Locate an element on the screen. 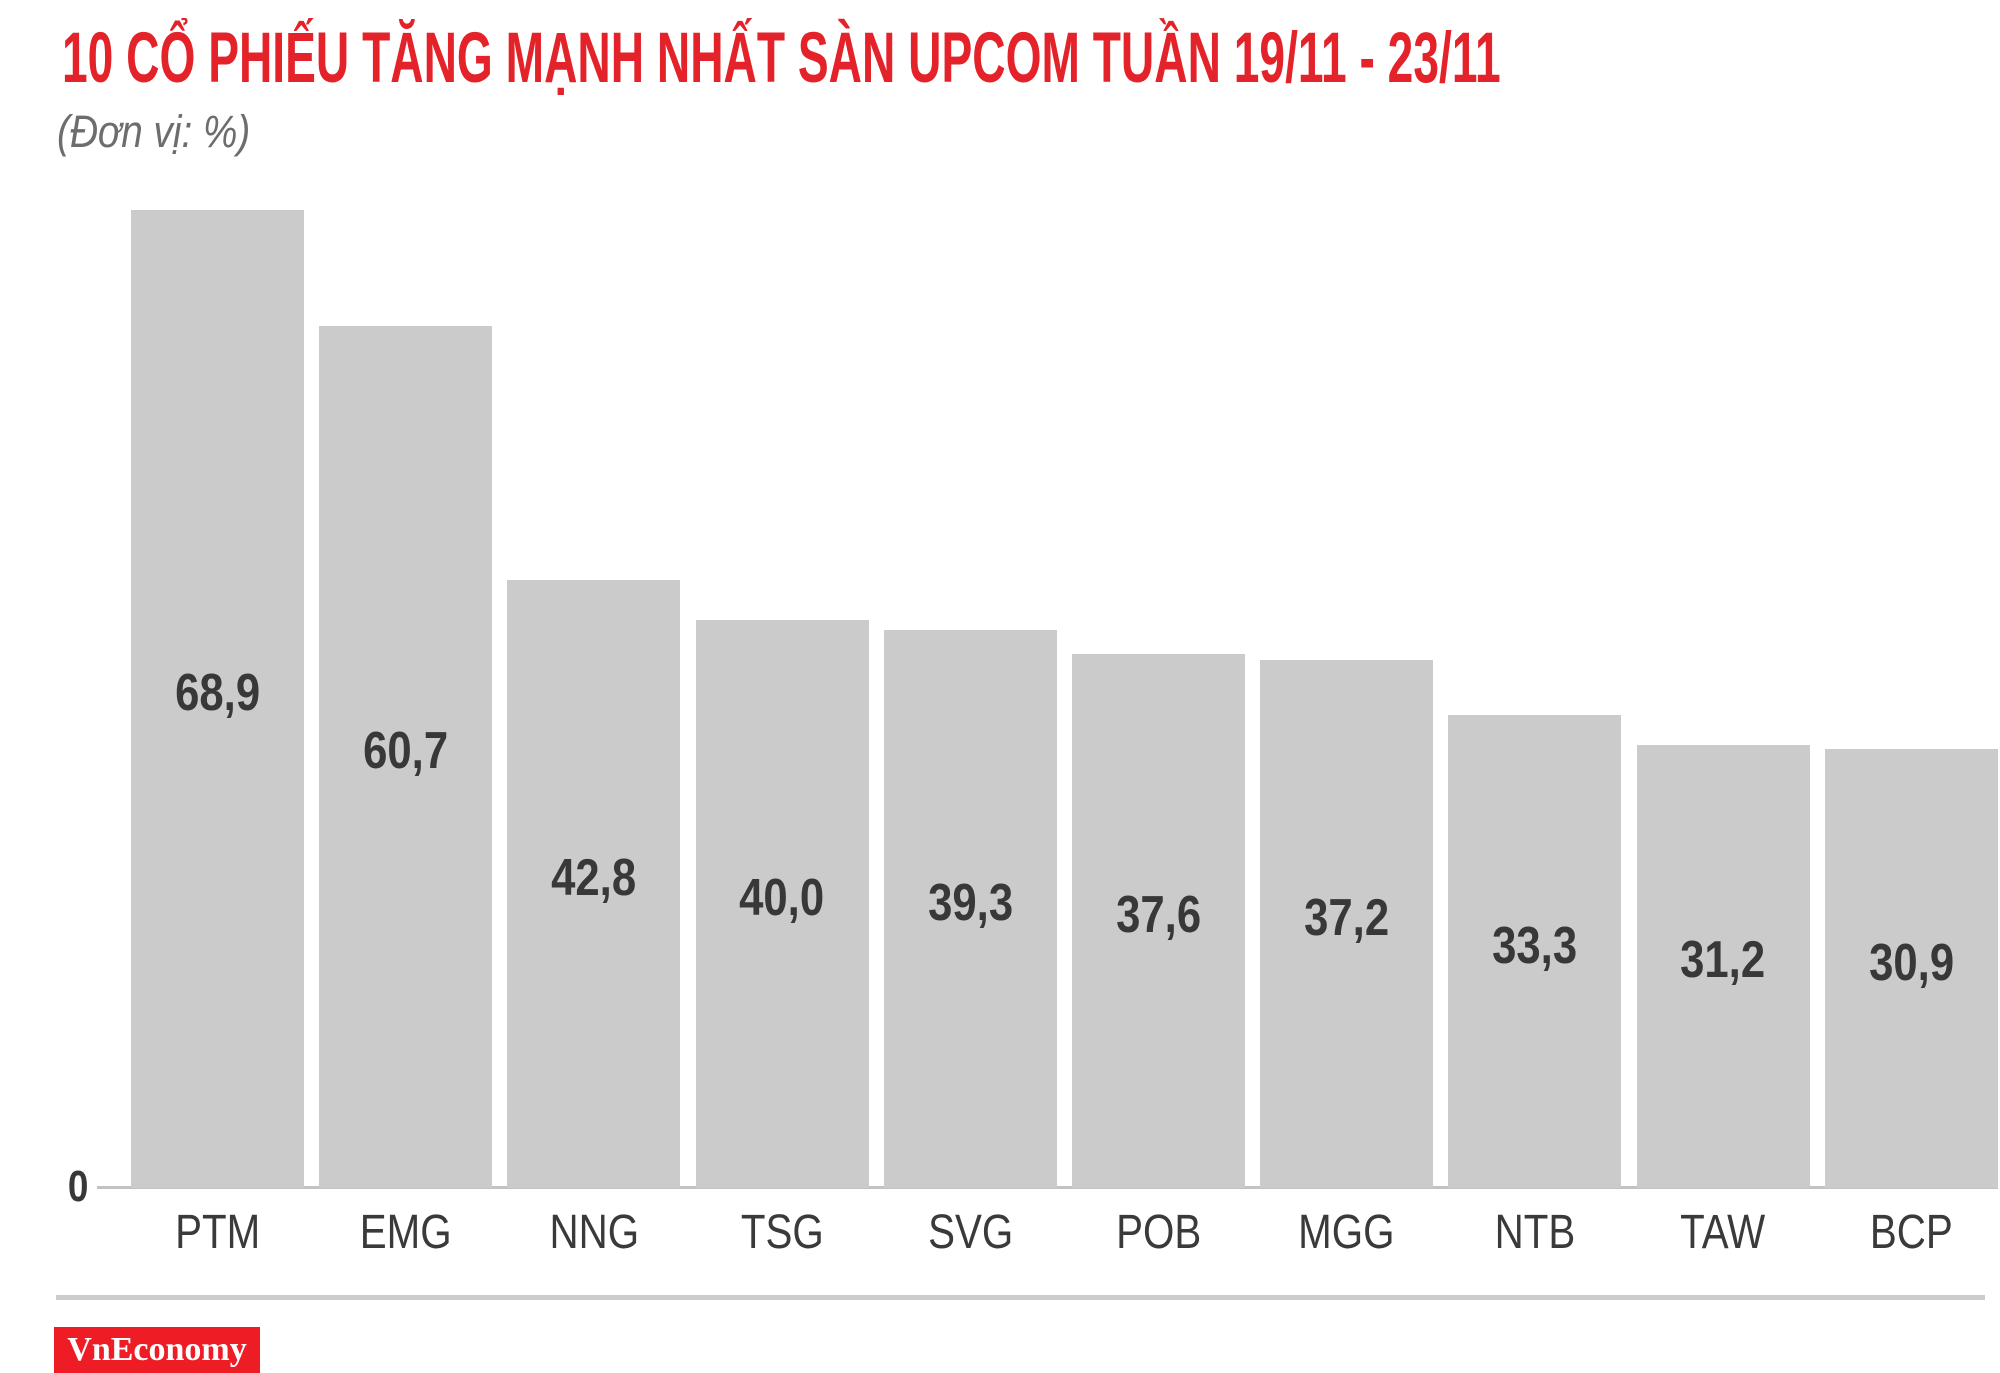  bar-value-label-ptm: 68,9 is located at coordinates (217, 693).